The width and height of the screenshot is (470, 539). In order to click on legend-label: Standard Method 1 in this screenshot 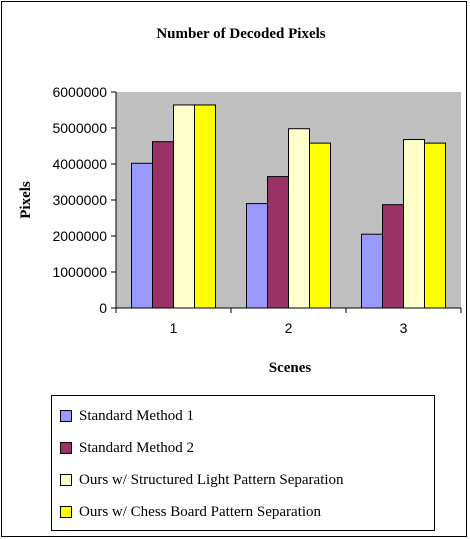, I will do `click(136, 415)`.